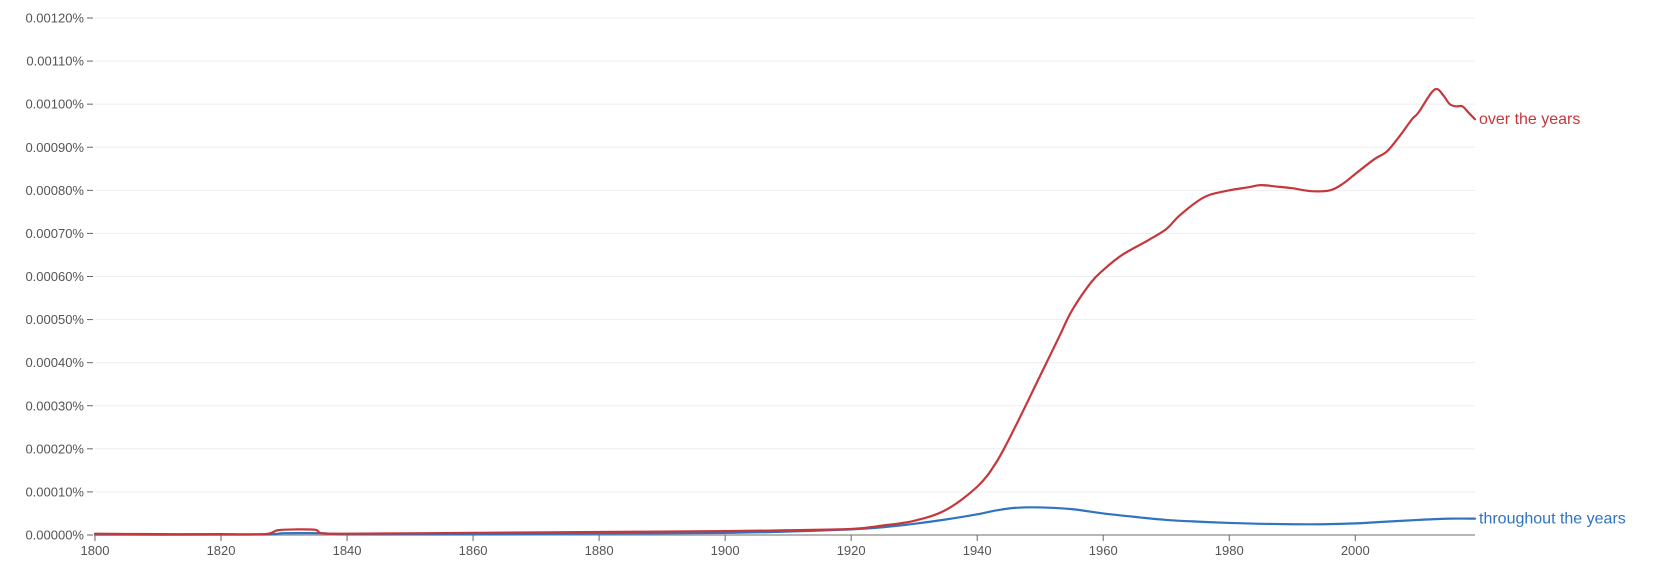  I want to click on y-tick-label: 0.00080%, so click(54, 190).